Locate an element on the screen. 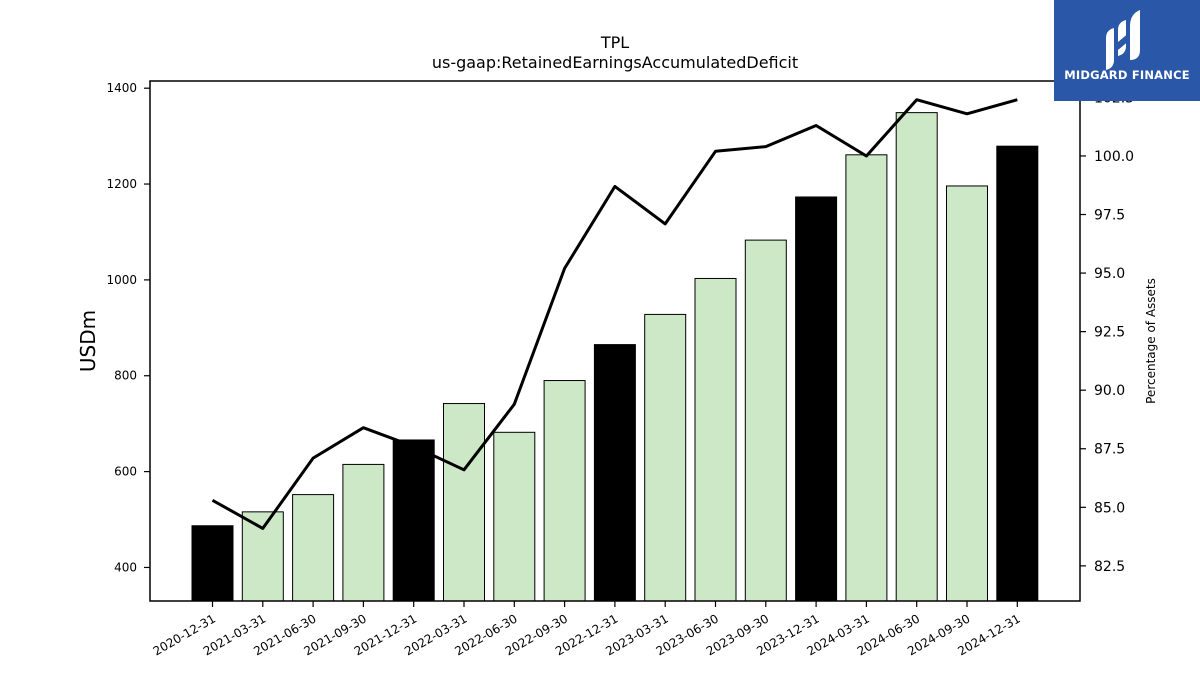  y-left-tick-label: 400 is located at coordinates (125, 567).